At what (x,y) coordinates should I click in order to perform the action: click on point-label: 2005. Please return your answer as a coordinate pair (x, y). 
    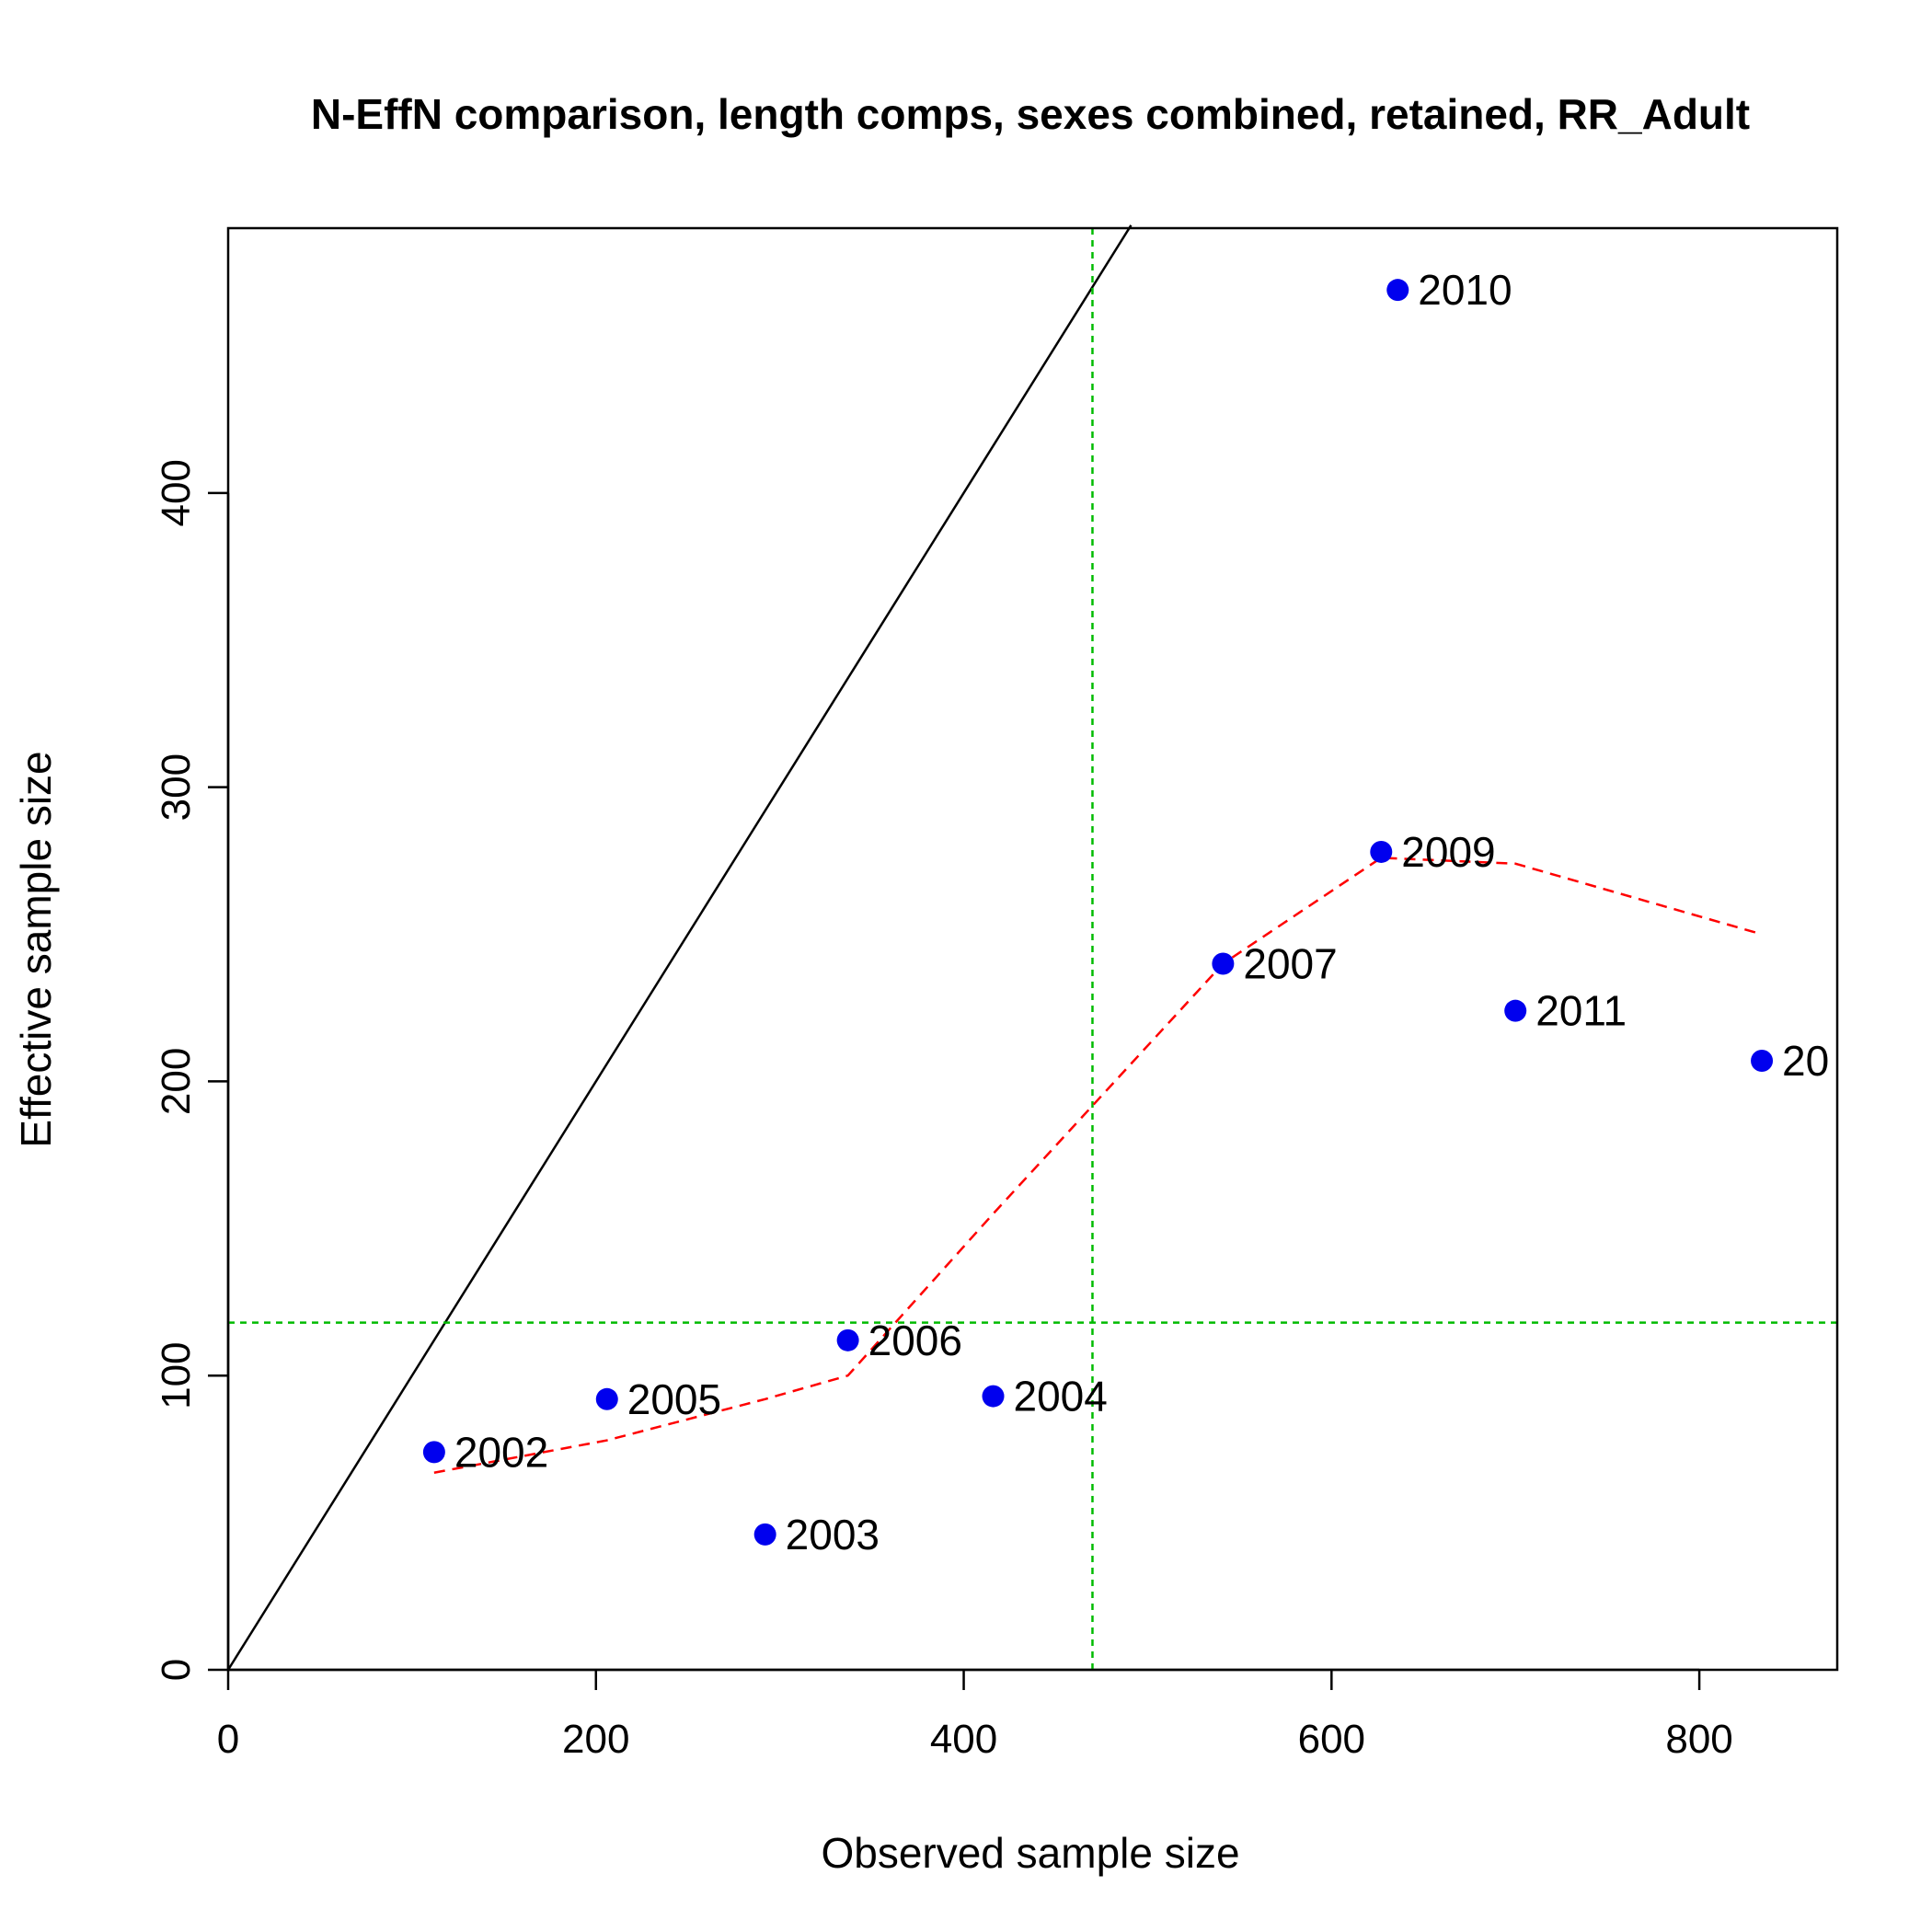
    Looking at the image, I should click on (674, 1399).